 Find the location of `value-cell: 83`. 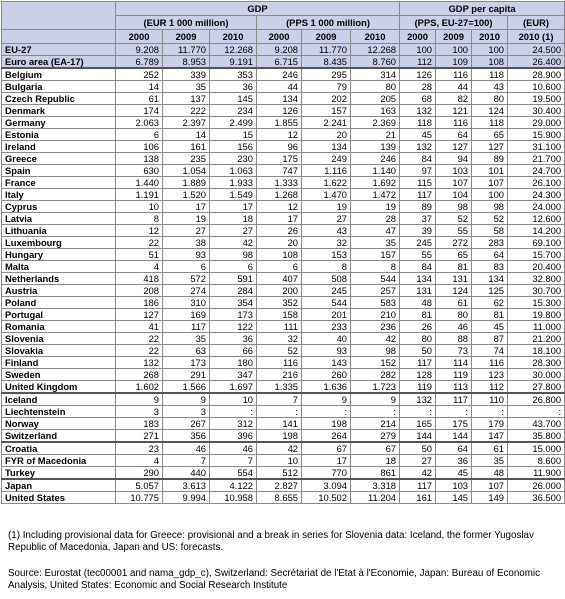

value-cell: 83 is located at coordinates (490, 266).